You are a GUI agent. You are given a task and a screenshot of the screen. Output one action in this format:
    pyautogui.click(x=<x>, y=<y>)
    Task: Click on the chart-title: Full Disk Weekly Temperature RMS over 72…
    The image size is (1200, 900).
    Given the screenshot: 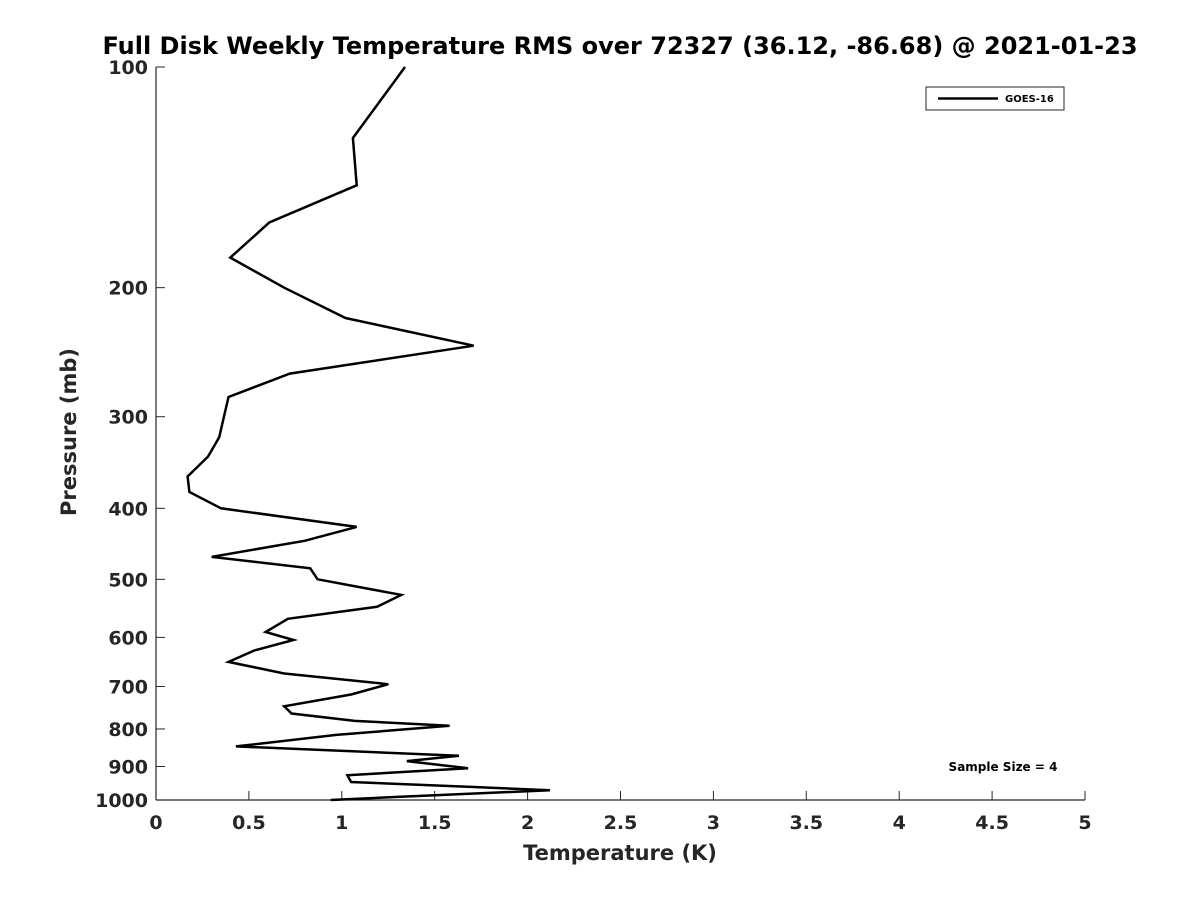 What is the action you would take?
    pyautogui.click(x=619, y=46)
    